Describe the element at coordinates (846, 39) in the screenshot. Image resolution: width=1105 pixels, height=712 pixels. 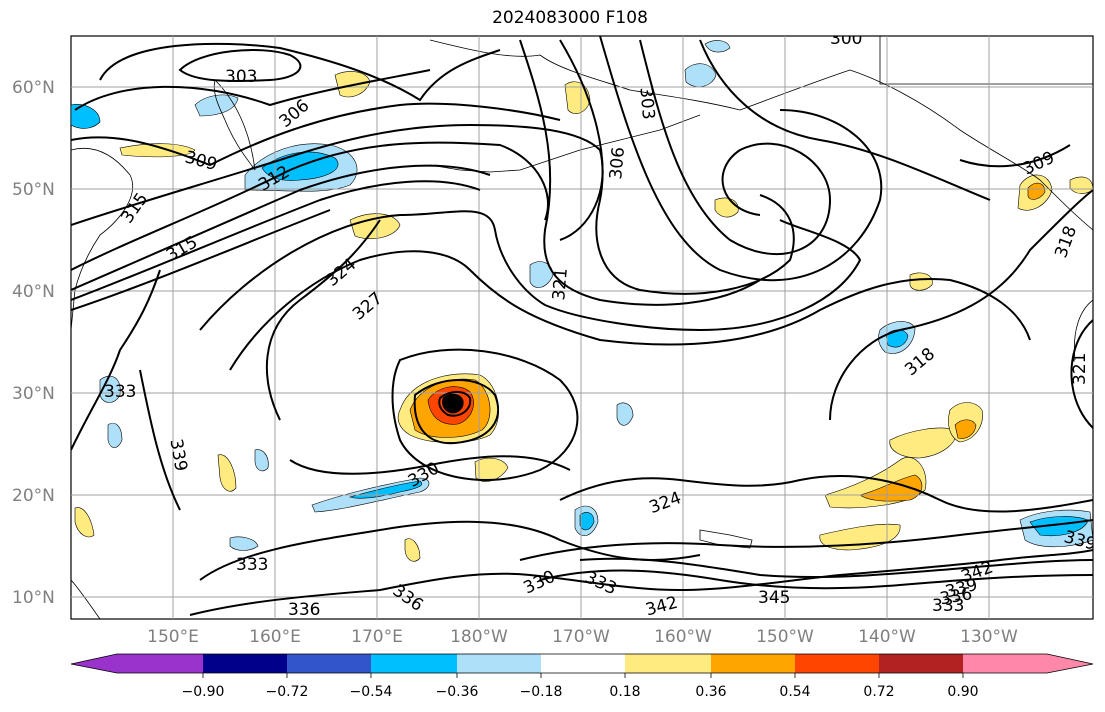
I see `contour-label: 300` at that location.